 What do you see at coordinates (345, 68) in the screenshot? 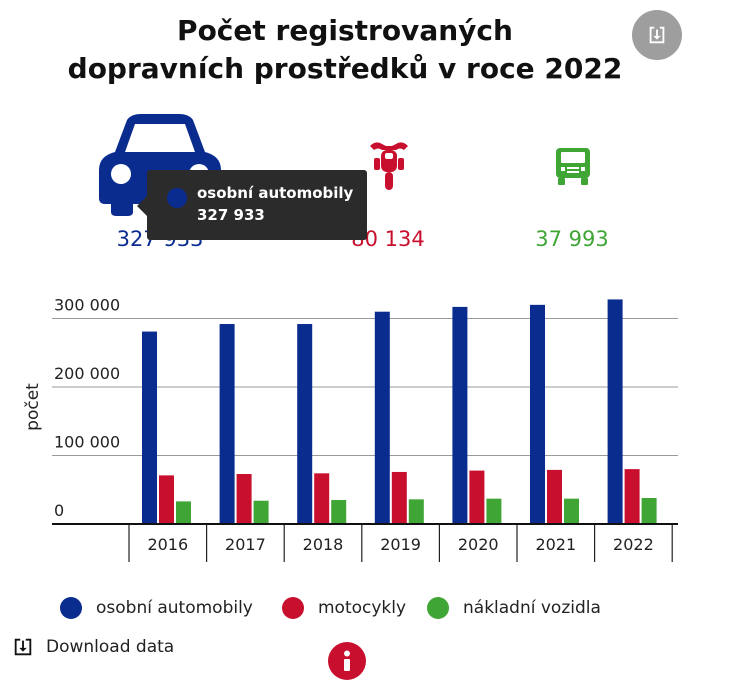
I see `chart-title-line-2: dopravních prostředků v roce 2022` at bounding box center [345, 68].